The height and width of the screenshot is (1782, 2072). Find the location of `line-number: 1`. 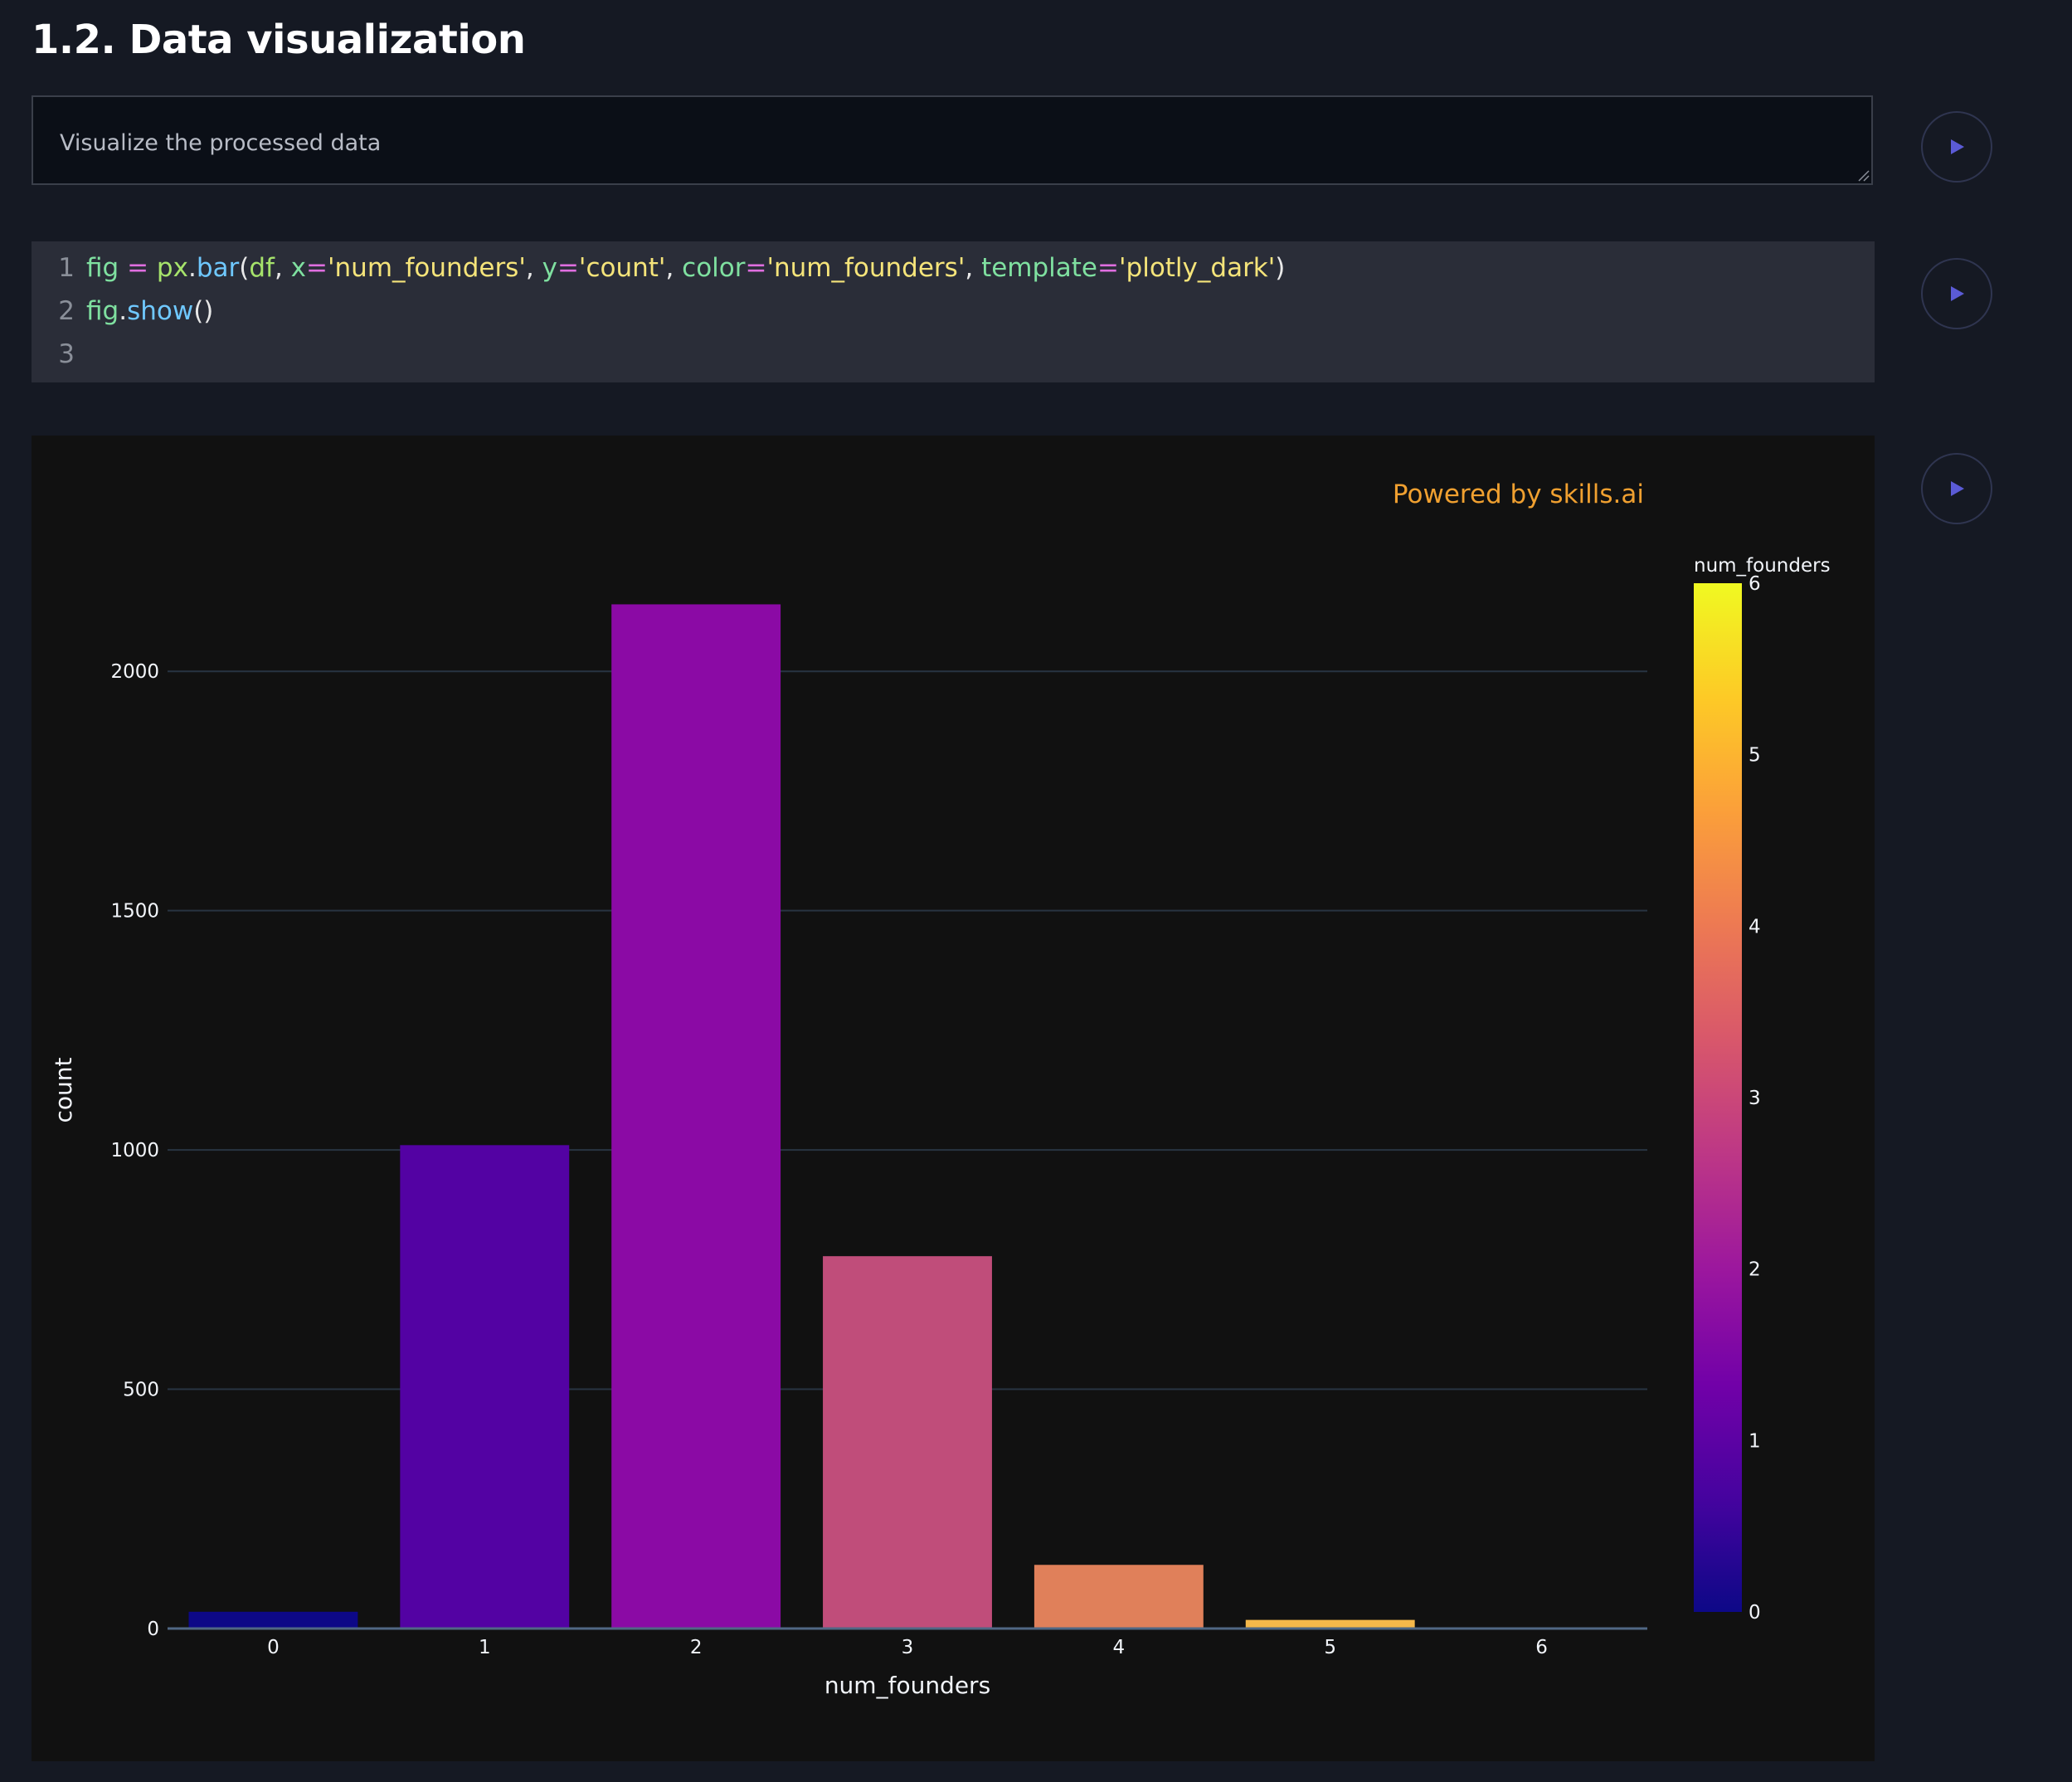

line-number: 1 is located at coordinates (66, 268).